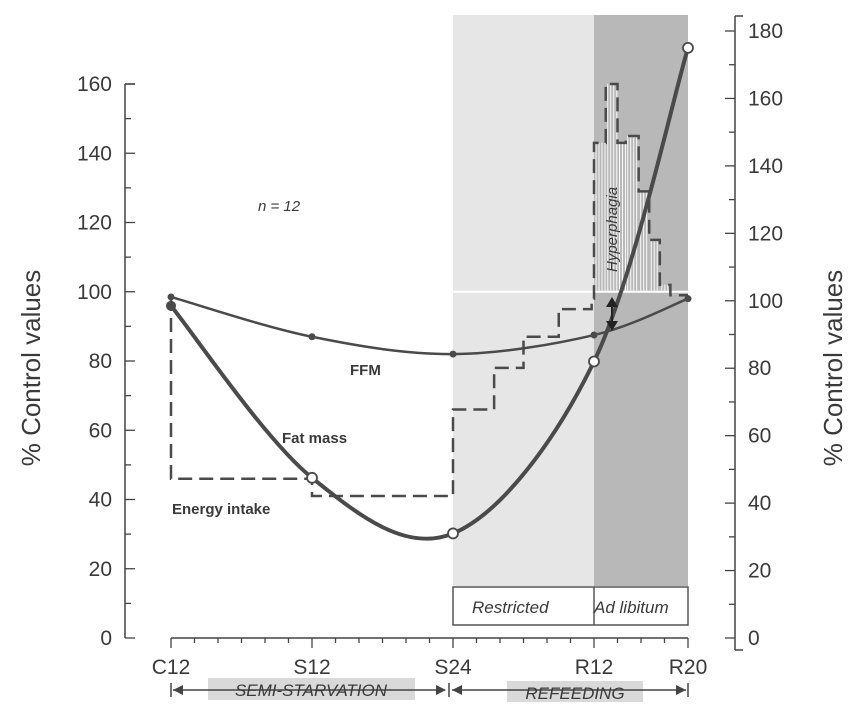  Describe the element at coordinates (314, 438) in the screenshot. I see `annotation-fat-mass: Fat mass` at that location.